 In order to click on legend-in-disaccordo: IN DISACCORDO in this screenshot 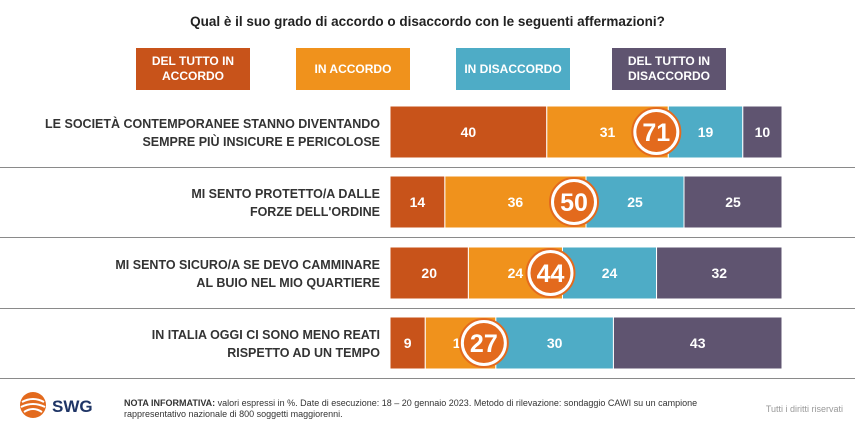, I will do `click(513, 69)`.